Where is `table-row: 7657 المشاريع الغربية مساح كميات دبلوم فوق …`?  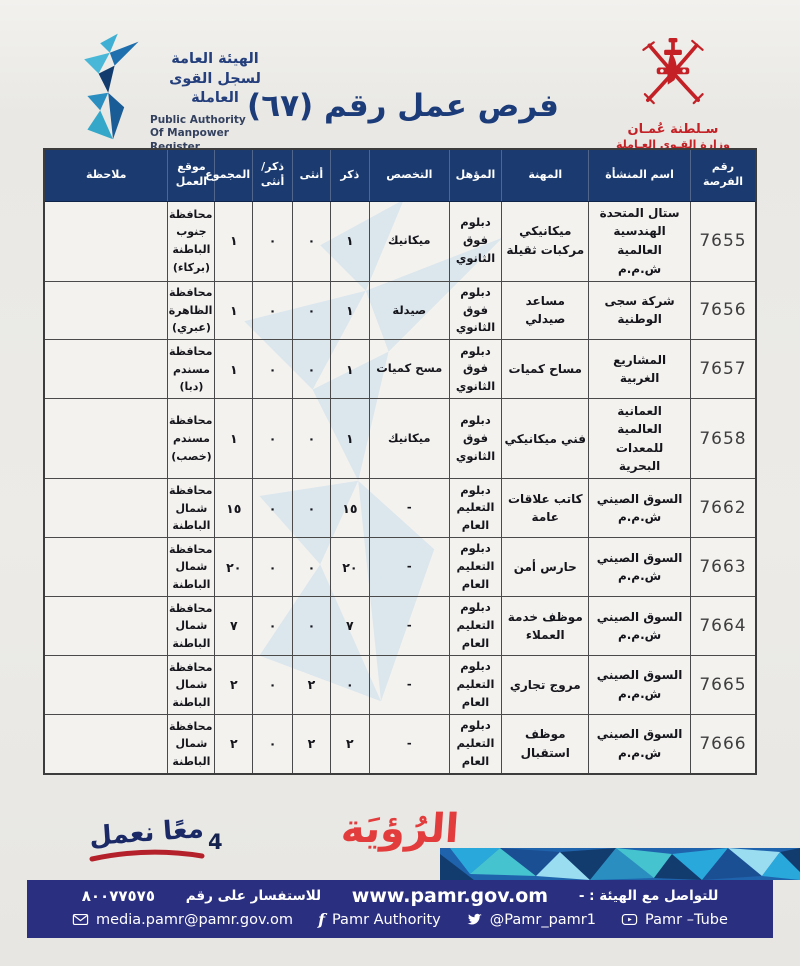 table-row: 7657 المشاريع الغربية مساح كميات دبلوم فوق … is located at coordinates (400, 369).